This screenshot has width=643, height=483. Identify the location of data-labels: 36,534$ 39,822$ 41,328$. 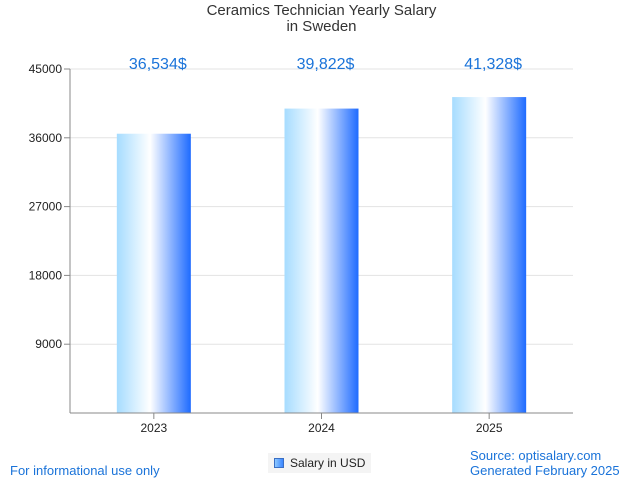
(325, 64).